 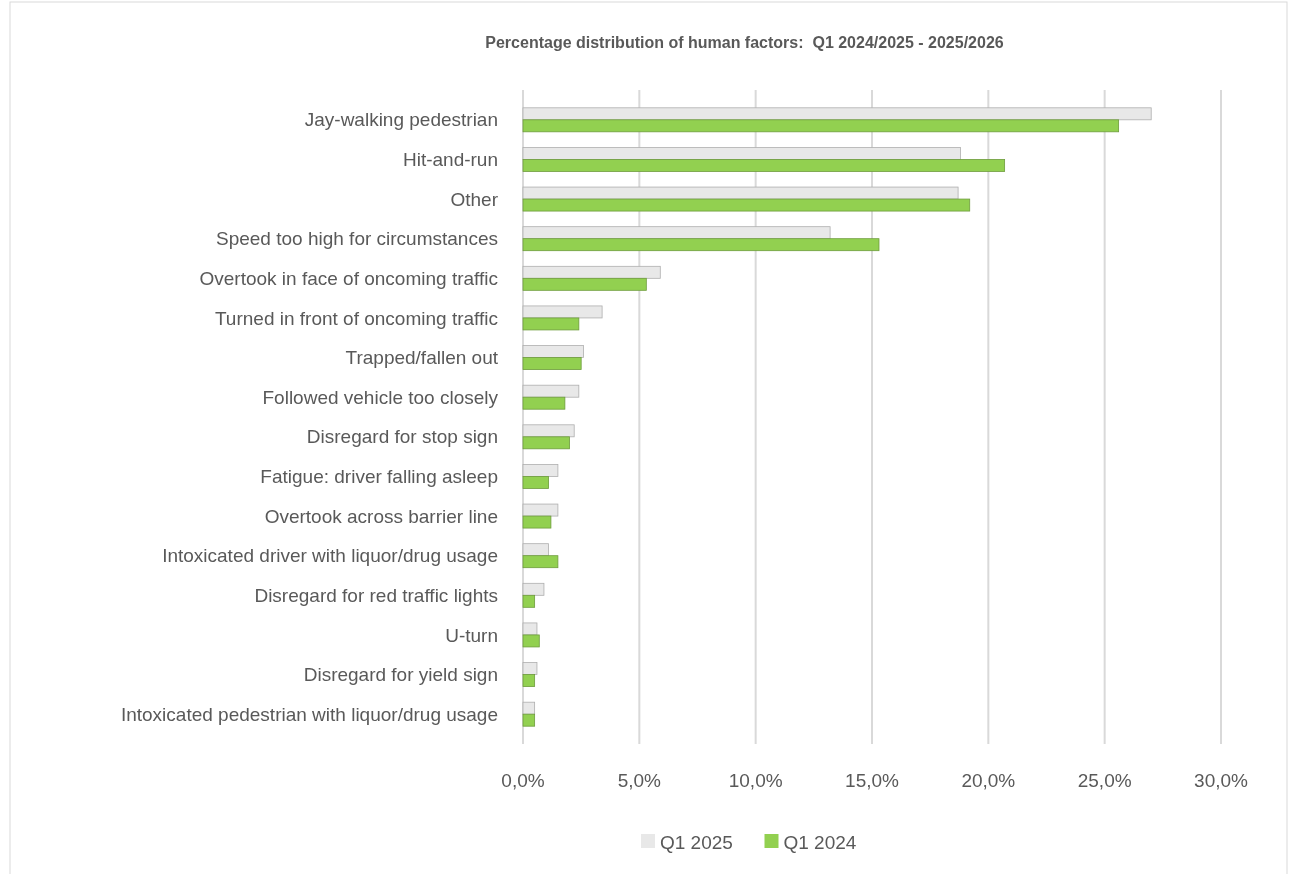 I want to click on y-tick-label: Overtook across barrier line, so click(x=381, y=516).